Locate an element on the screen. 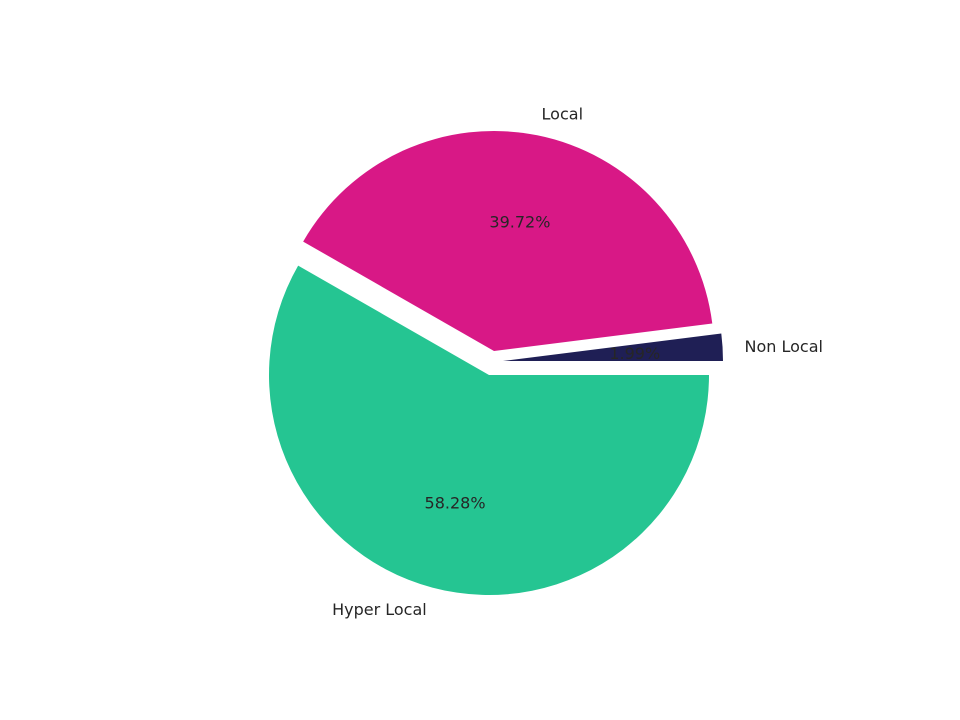 The image size is (960, 720). wedge-non-local is located at coordinates (613, 347).